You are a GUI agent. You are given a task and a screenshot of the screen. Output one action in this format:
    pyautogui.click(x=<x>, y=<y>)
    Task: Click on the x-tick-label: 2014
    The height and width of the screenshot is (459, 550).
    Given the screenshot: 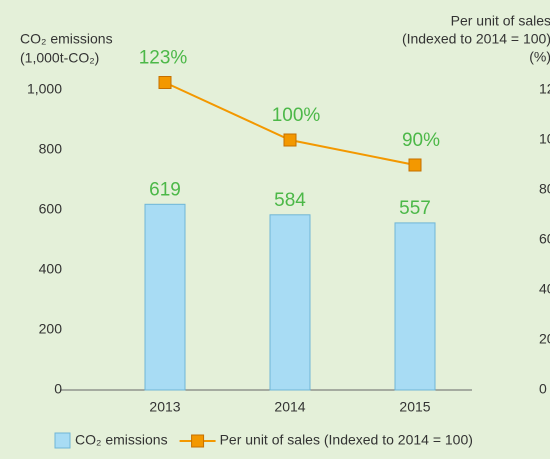 What is the action you would take?
    pyautogui.click(x=289, y=407)
    